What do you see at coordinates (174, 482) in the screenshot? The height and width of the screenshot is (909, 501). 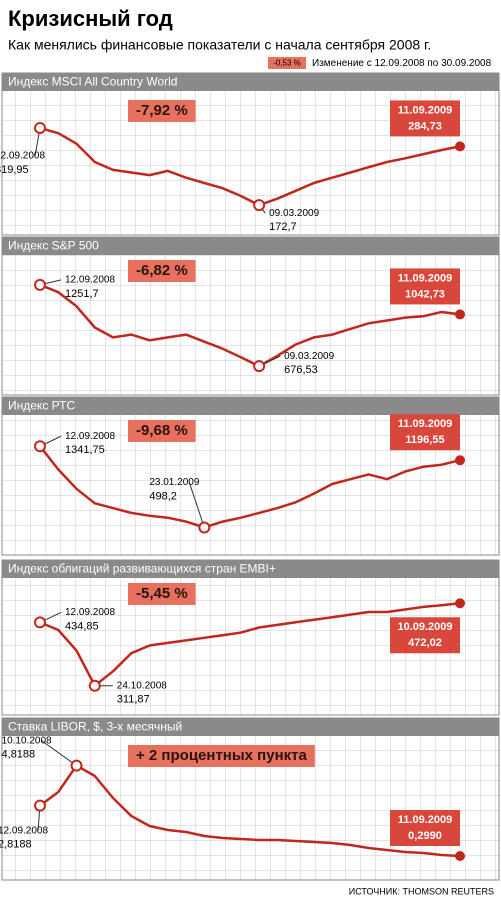 I see `annotation-date: 23.01.2009` at bounding box center [174, 482].